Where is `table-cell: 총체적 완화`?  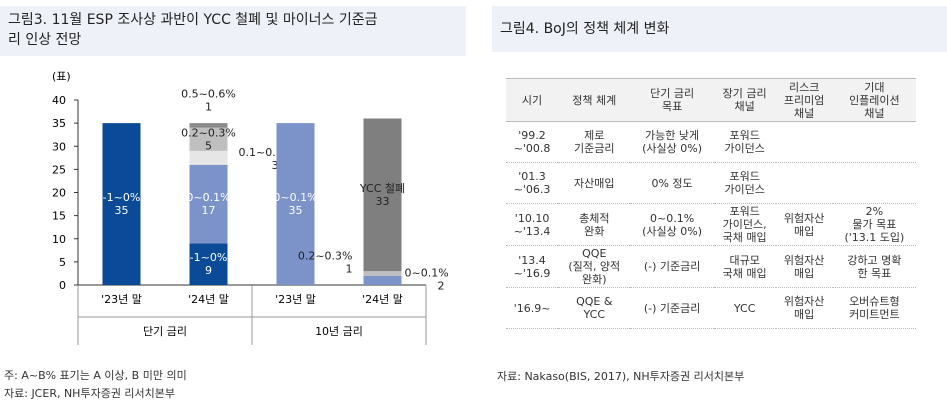 table-cell: 총체적 완화 is located at coordinates (594, 224).